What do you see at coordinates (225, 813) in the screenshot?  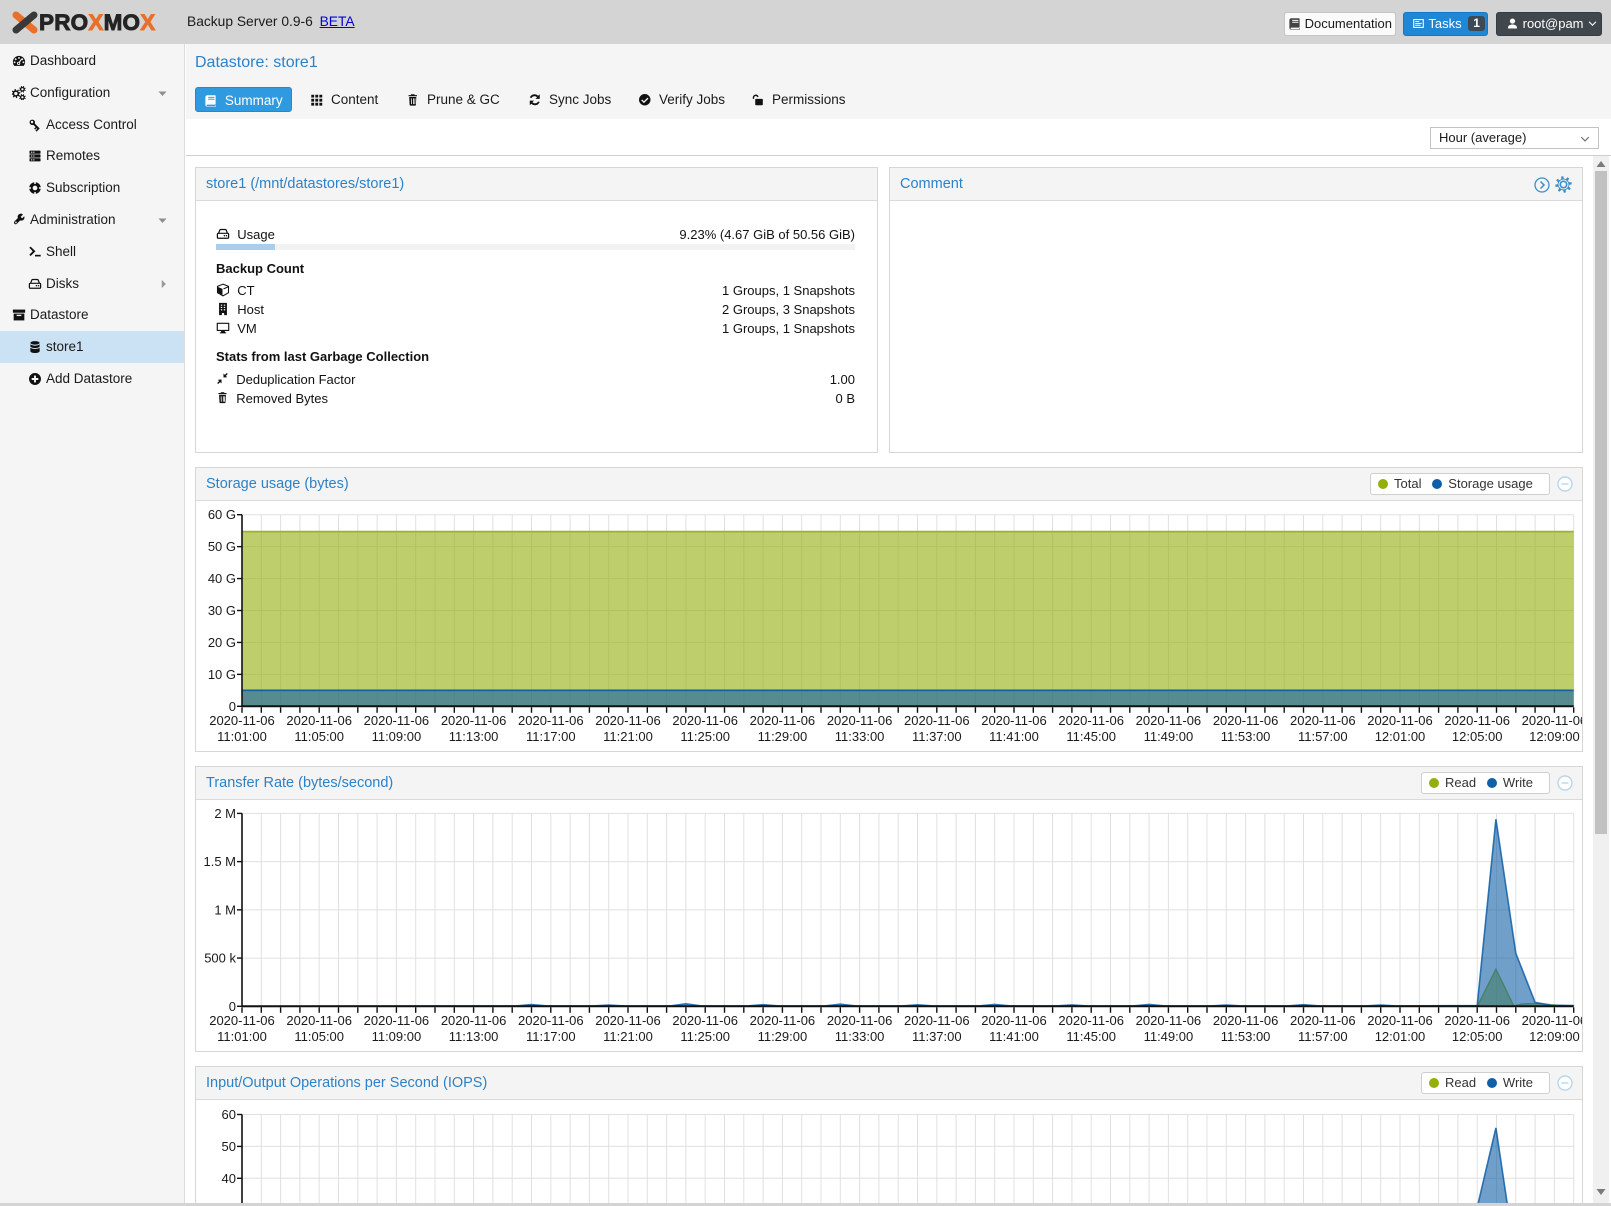 I see `svg-text: 2 M` at bounding box center [225, 813].